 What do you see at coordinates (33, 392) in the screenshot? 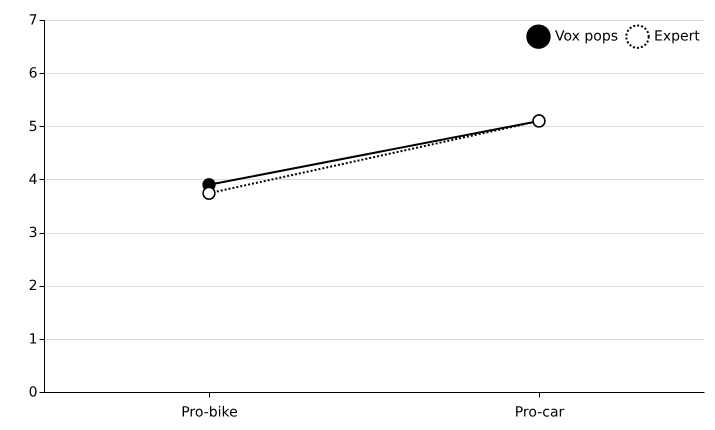
I see `y-tick-label: 0` at bounding box center [33, 392].